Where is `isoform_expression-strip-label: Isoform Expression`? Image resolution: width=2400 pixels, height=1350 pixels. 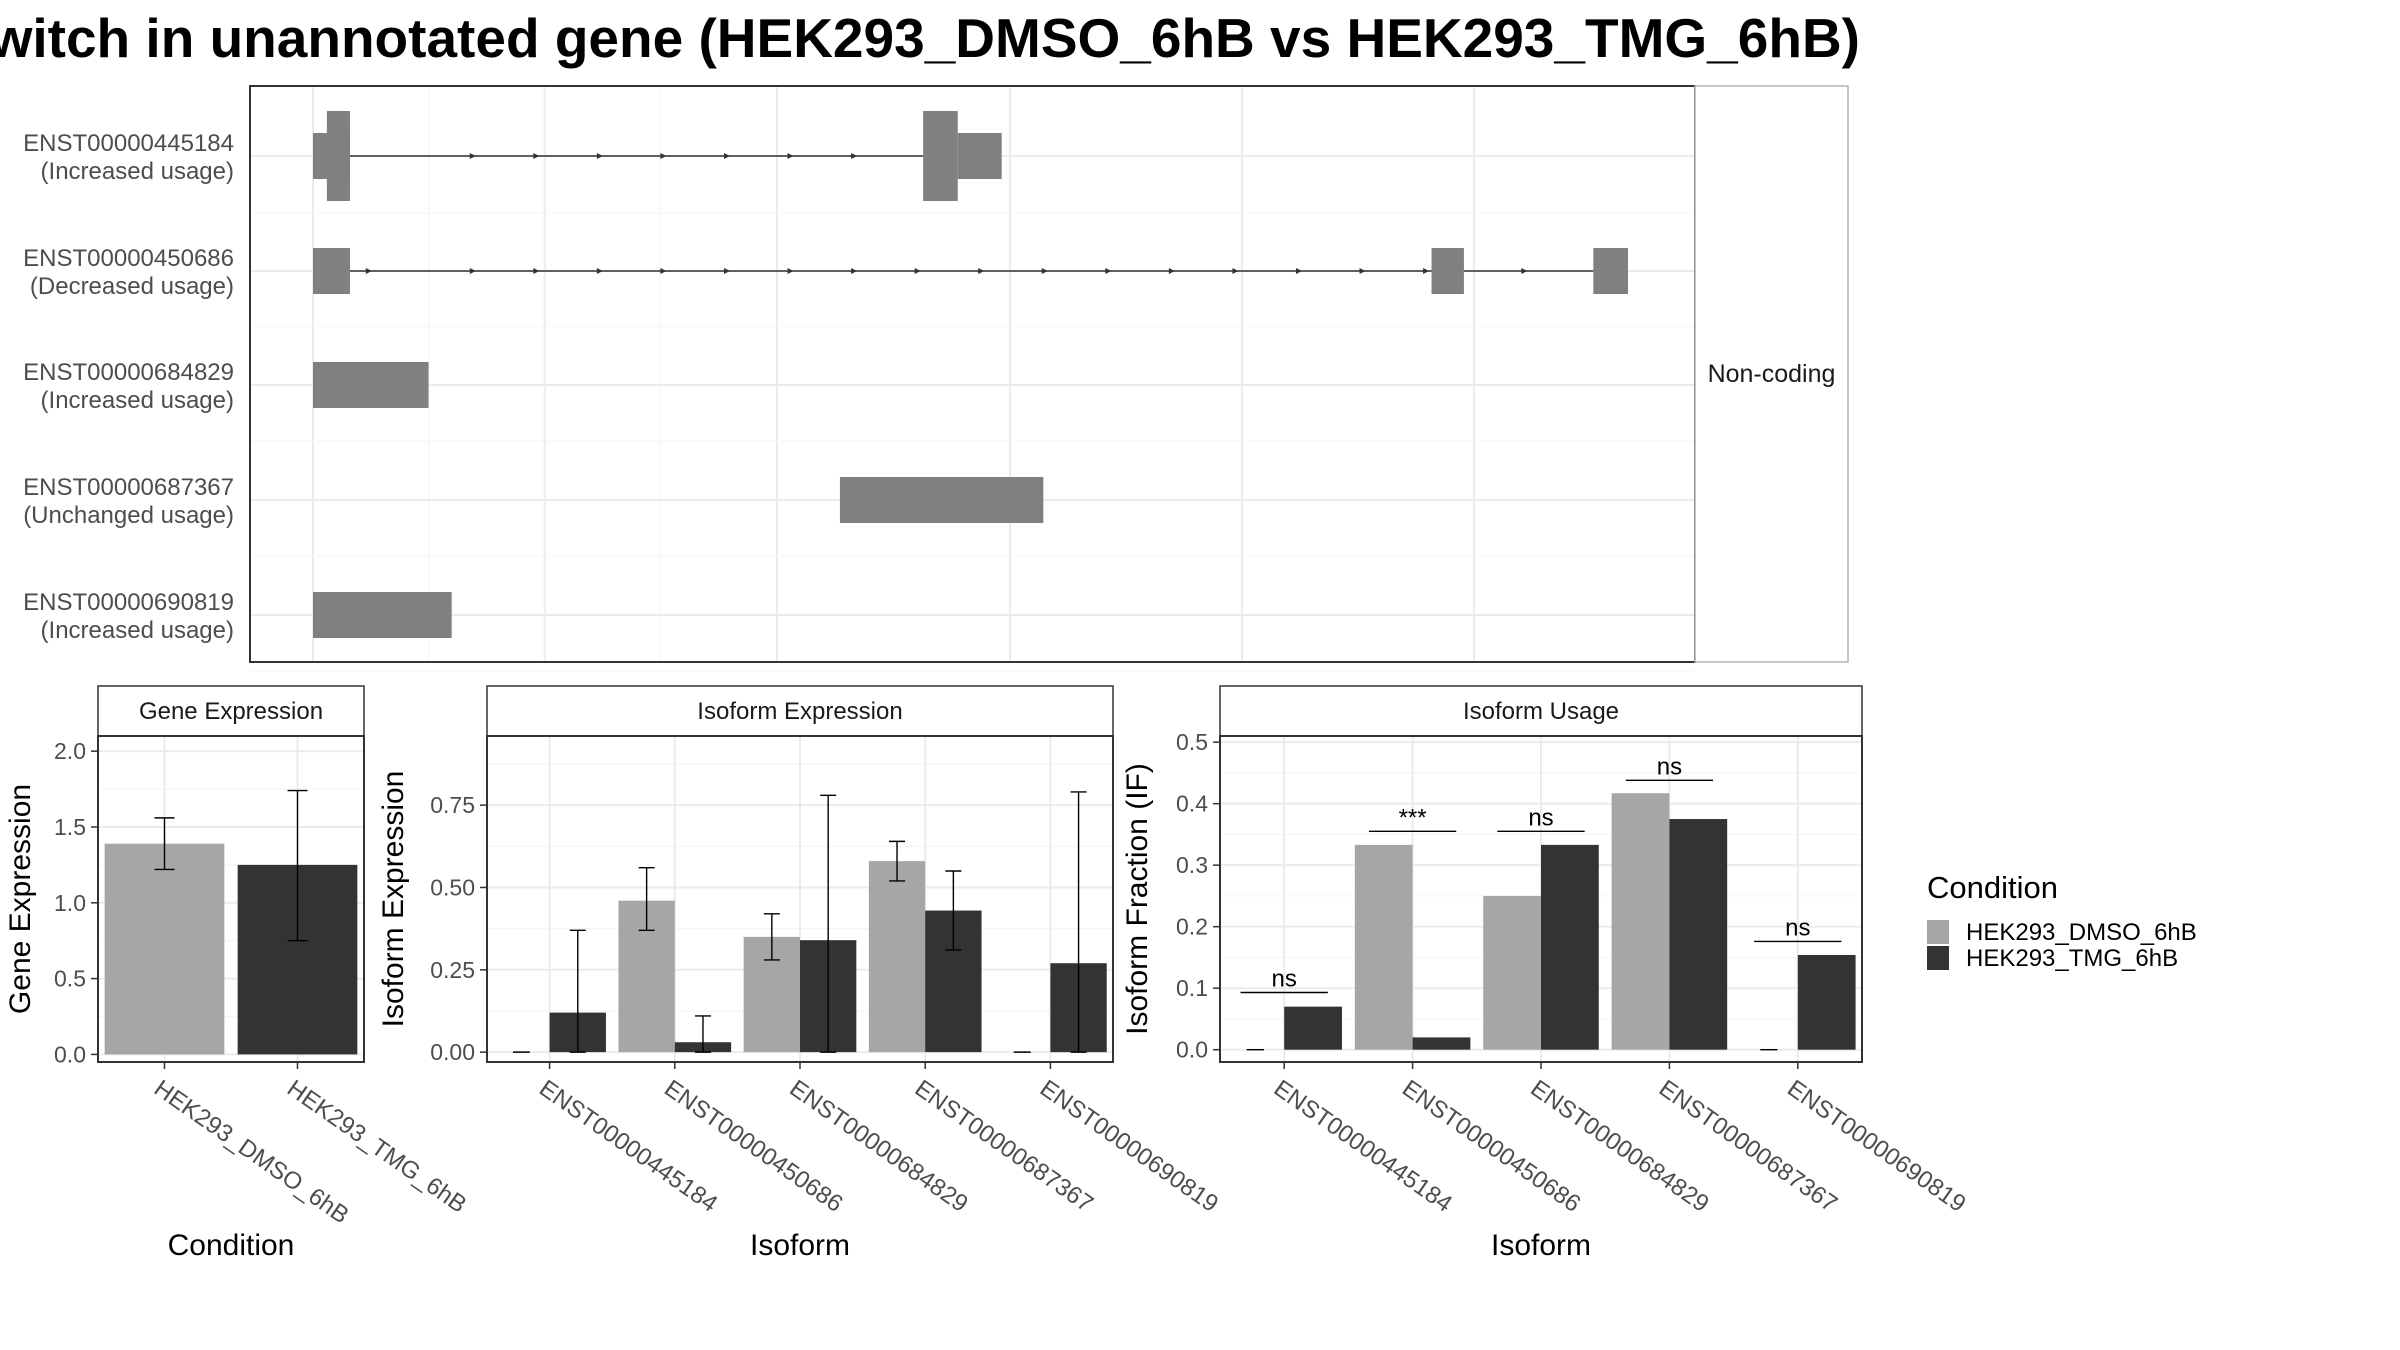
isoform_expression-strip-label: Isoform Expression is located at coordinates (799, 711).